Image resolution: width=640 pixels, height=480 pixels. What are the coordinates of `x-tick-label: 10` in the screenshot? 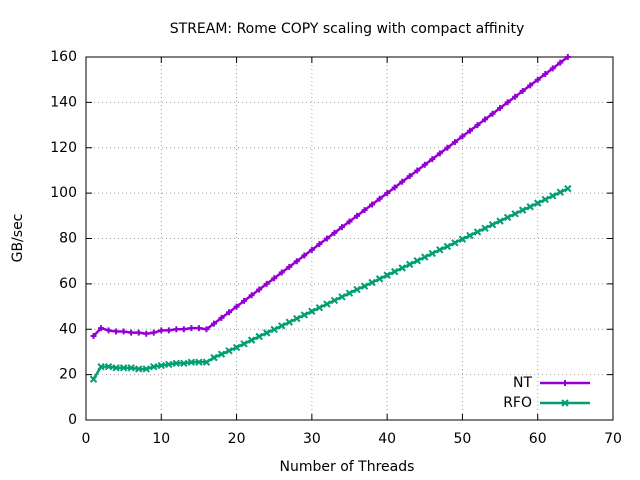 It's located at (161, 439).